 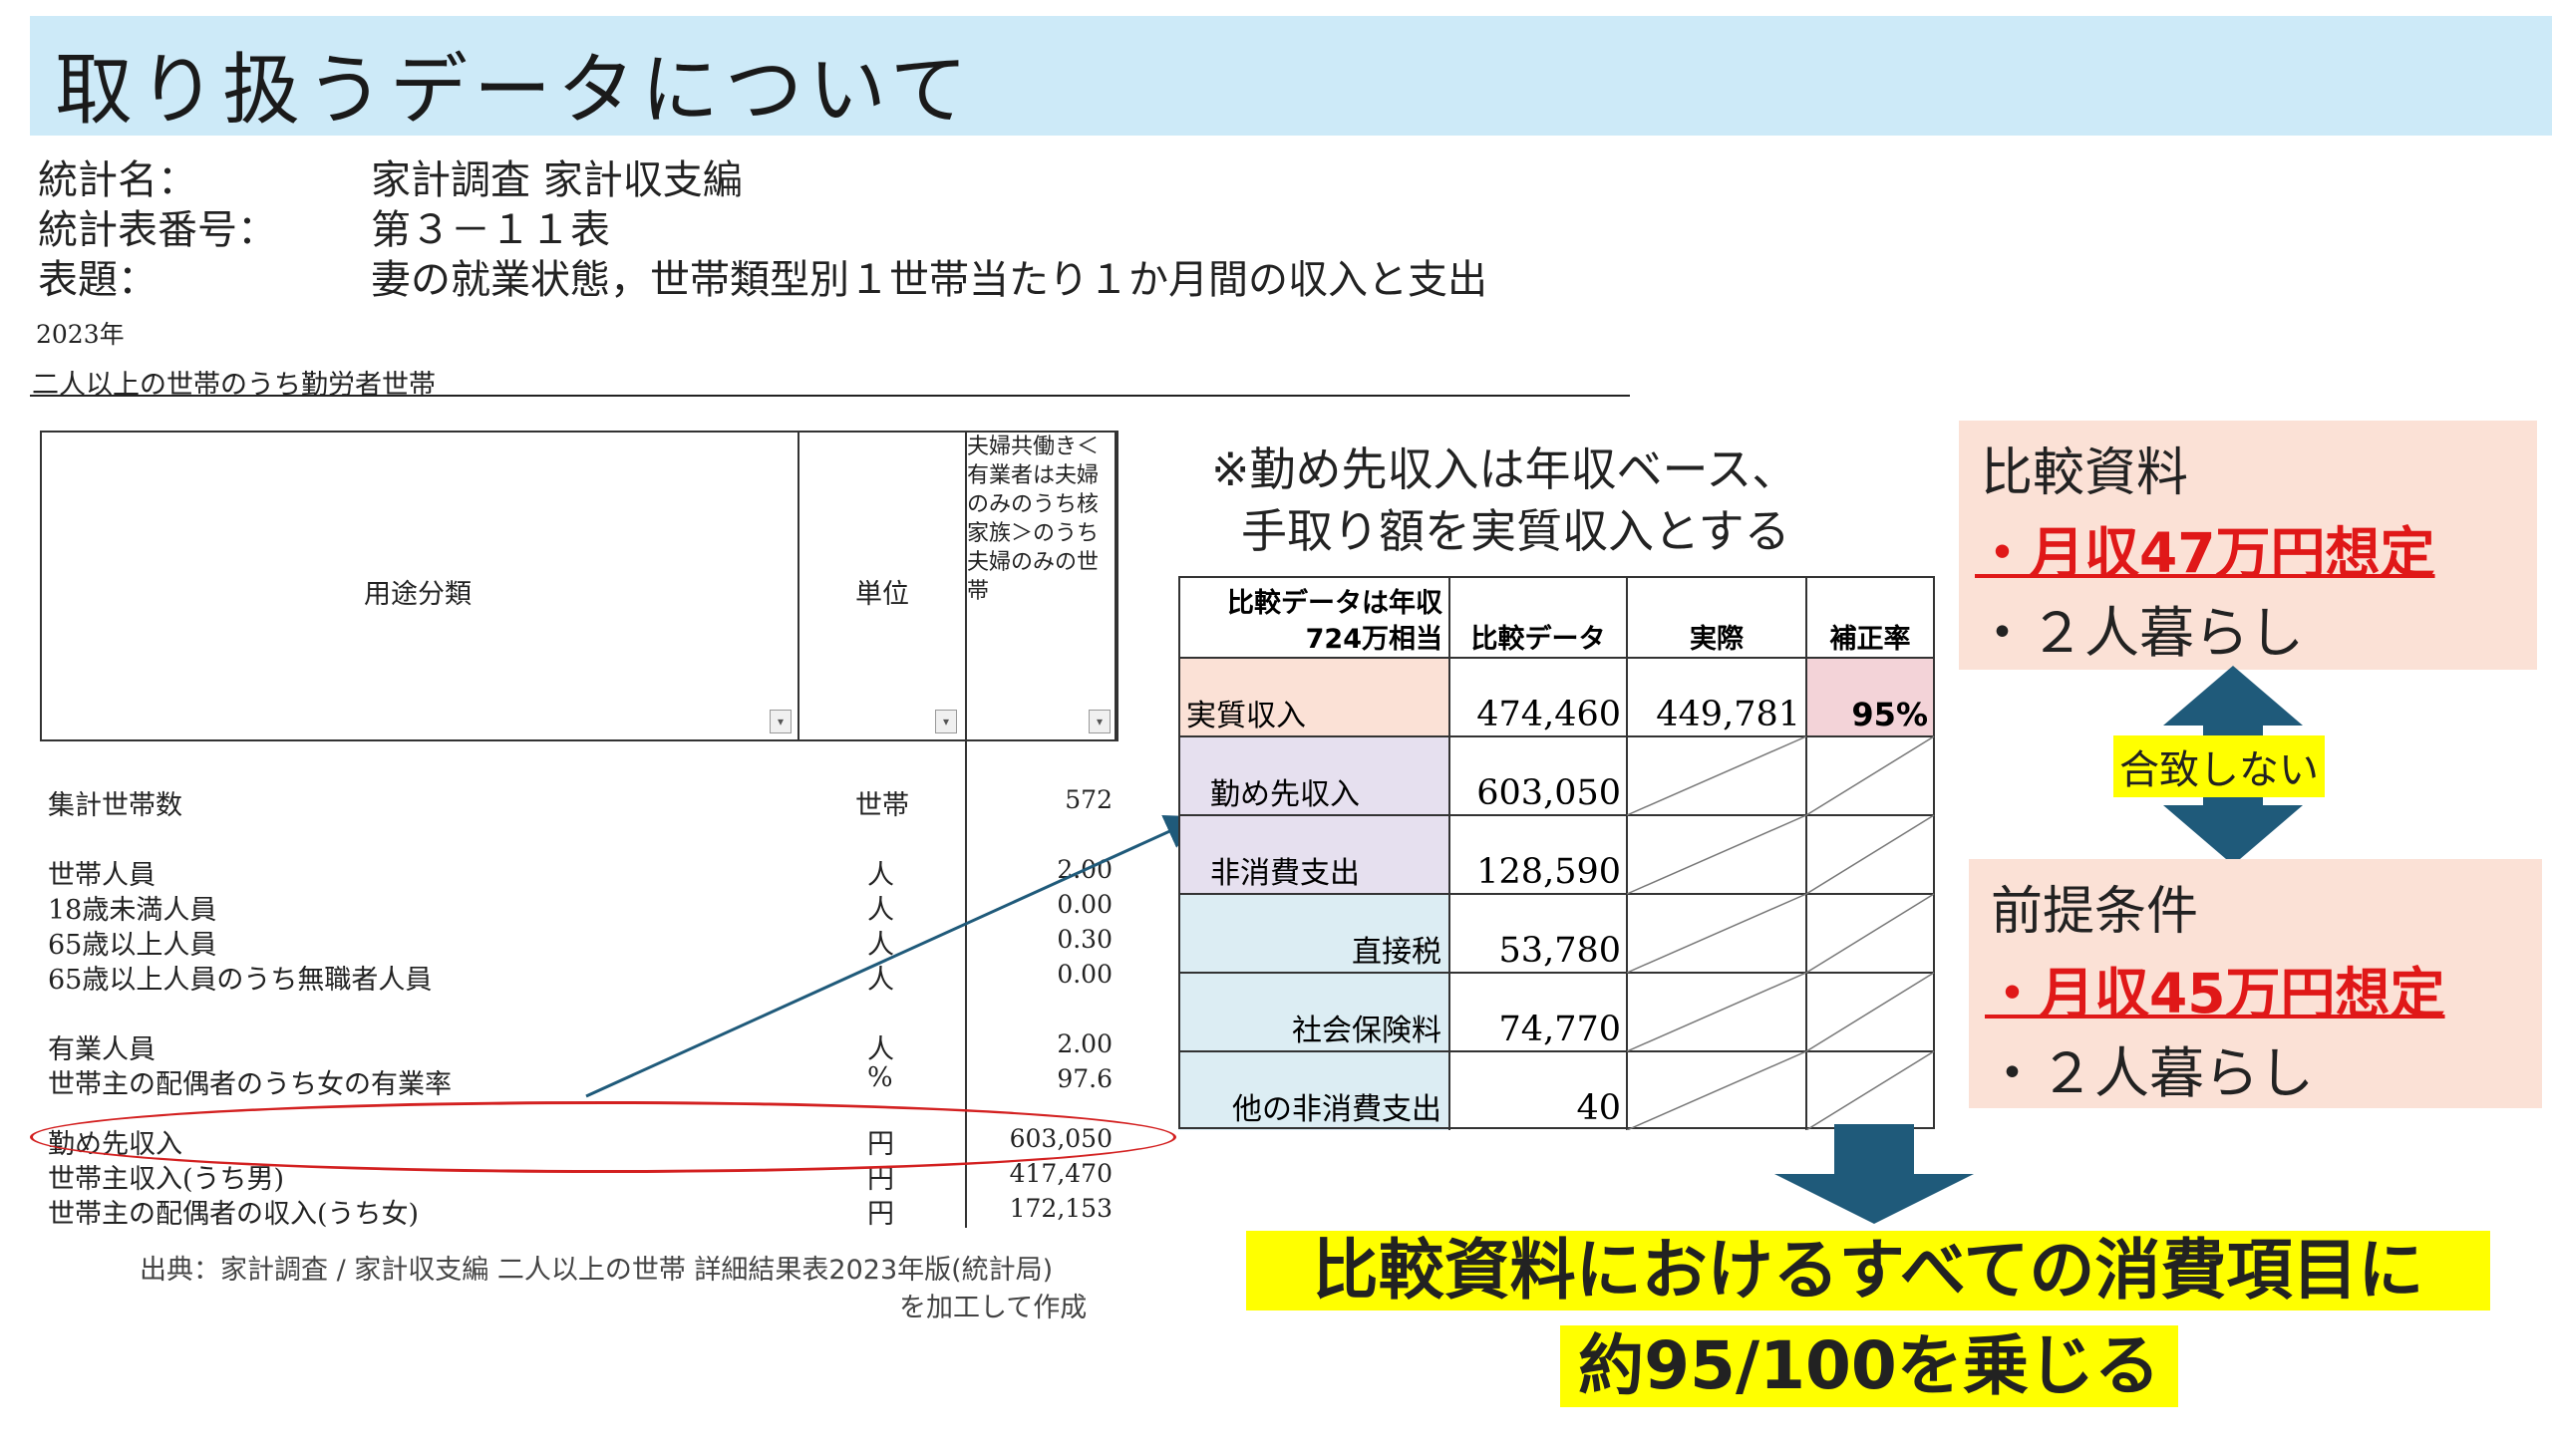 What do you see at coordinates (1336, 1109) in the screenshot?
I see `cmp-row-label: 他の非消費支出` at bounding box center [1336, 1109].